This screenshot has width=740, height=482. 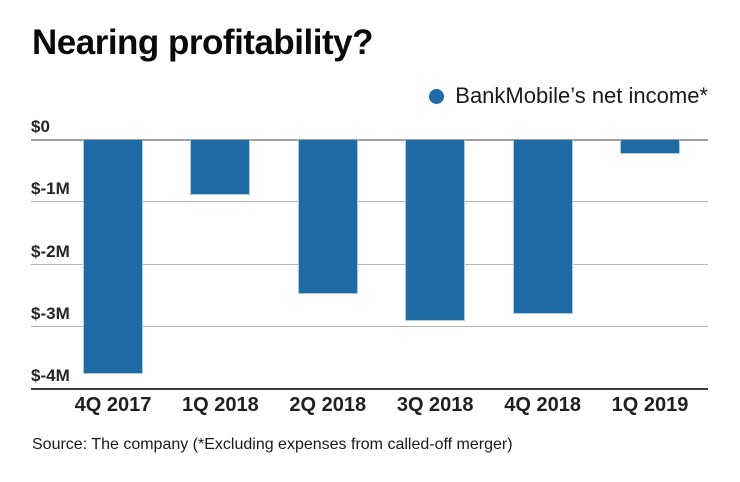 What do you see at coordinates (50, 251) in the screenshot?
I see `y-axis-tick-label: $-2M` at bounding box center [50, 251].